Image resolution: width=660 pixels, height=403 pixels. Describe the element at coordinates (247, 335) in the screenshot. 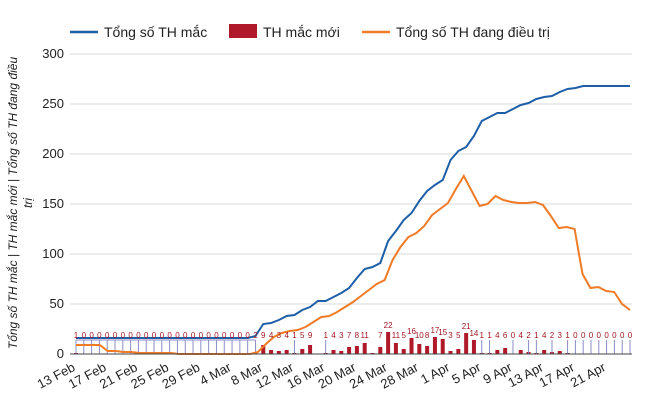

I see `data-label-22: 0` at that location.